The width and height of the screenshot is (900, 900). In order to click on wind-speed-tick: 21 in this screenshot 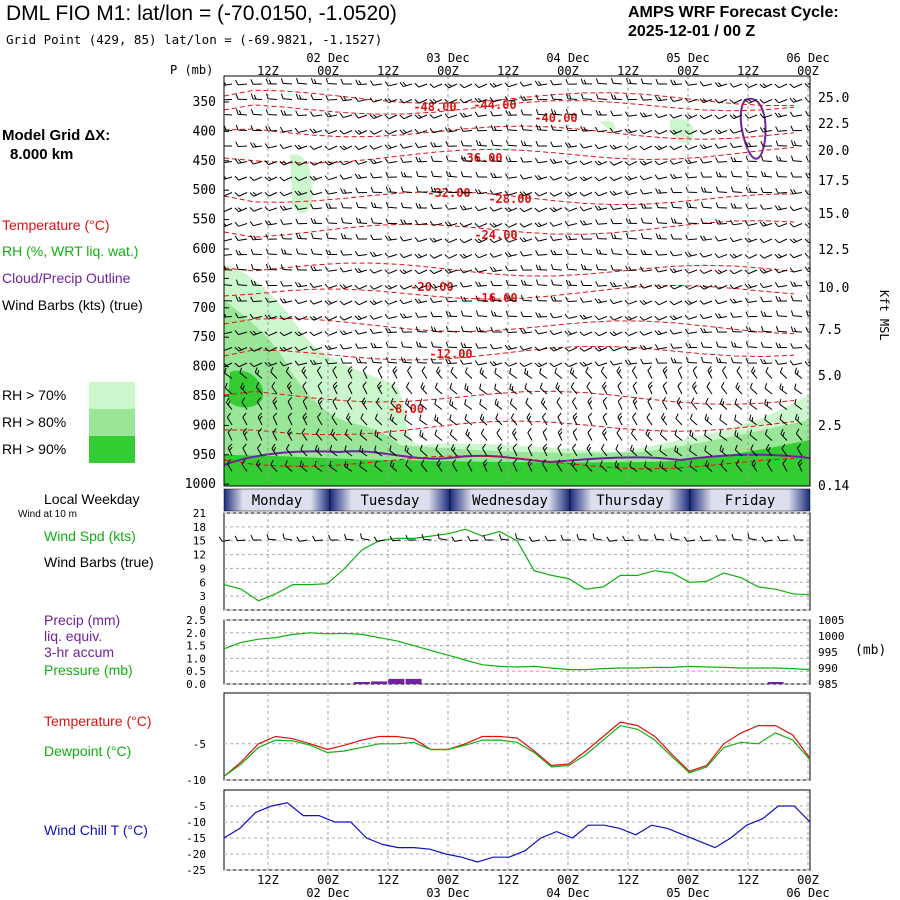, I will do `click(199, 513)`.